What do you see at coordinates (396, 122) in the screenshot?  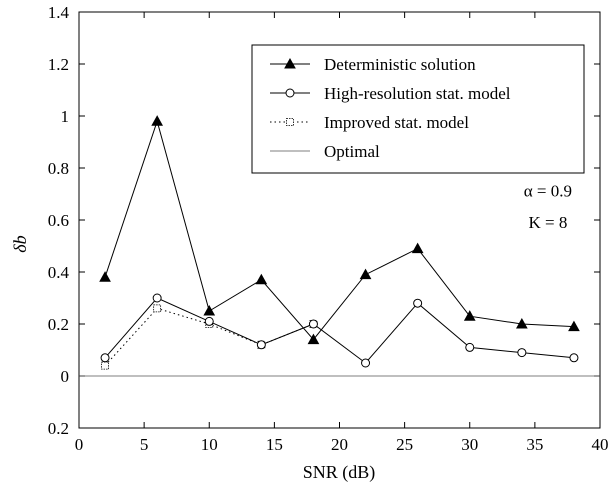 I see `legend-label: Improved stat. model` at bounding box center [396, 122].